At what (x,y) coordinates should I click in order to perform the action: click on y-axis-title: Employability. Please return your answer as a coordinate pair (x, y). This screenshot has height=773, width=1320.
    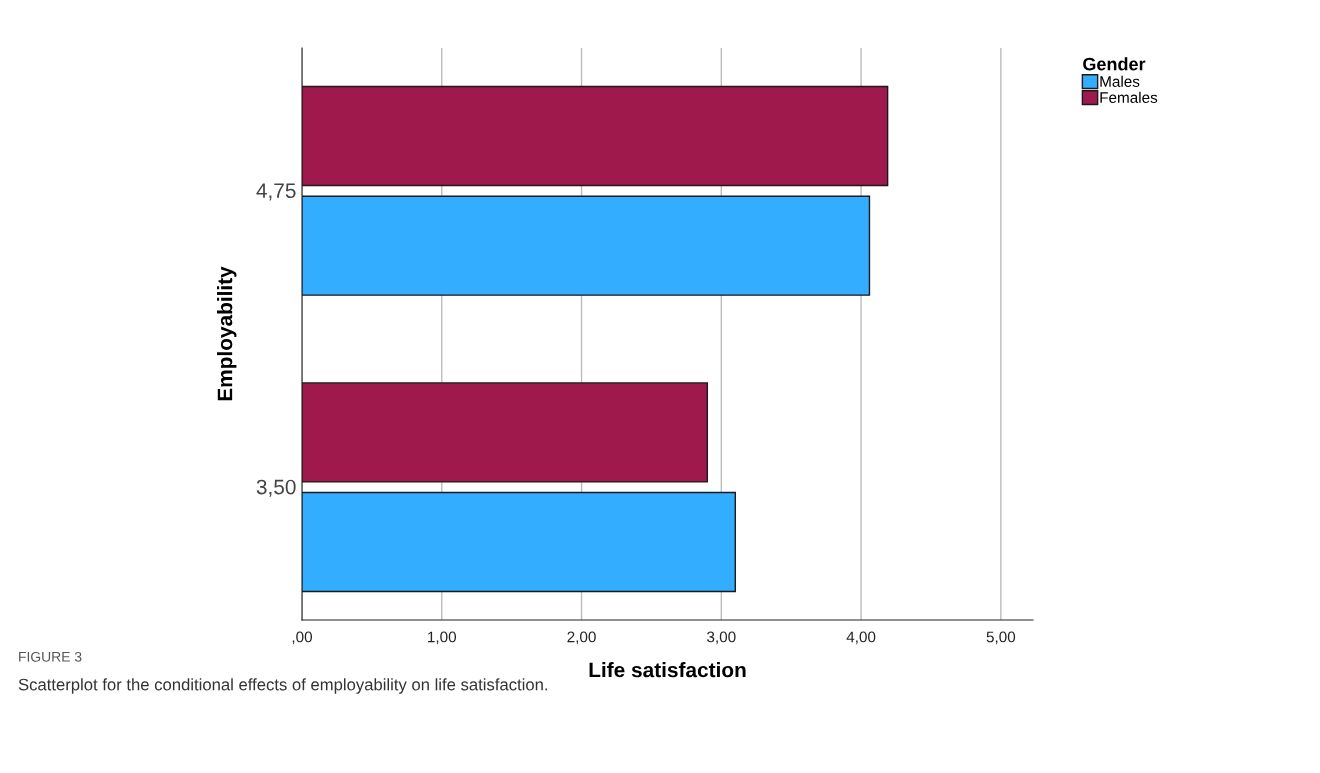
    Looking at the image, I should click on (227, 333).